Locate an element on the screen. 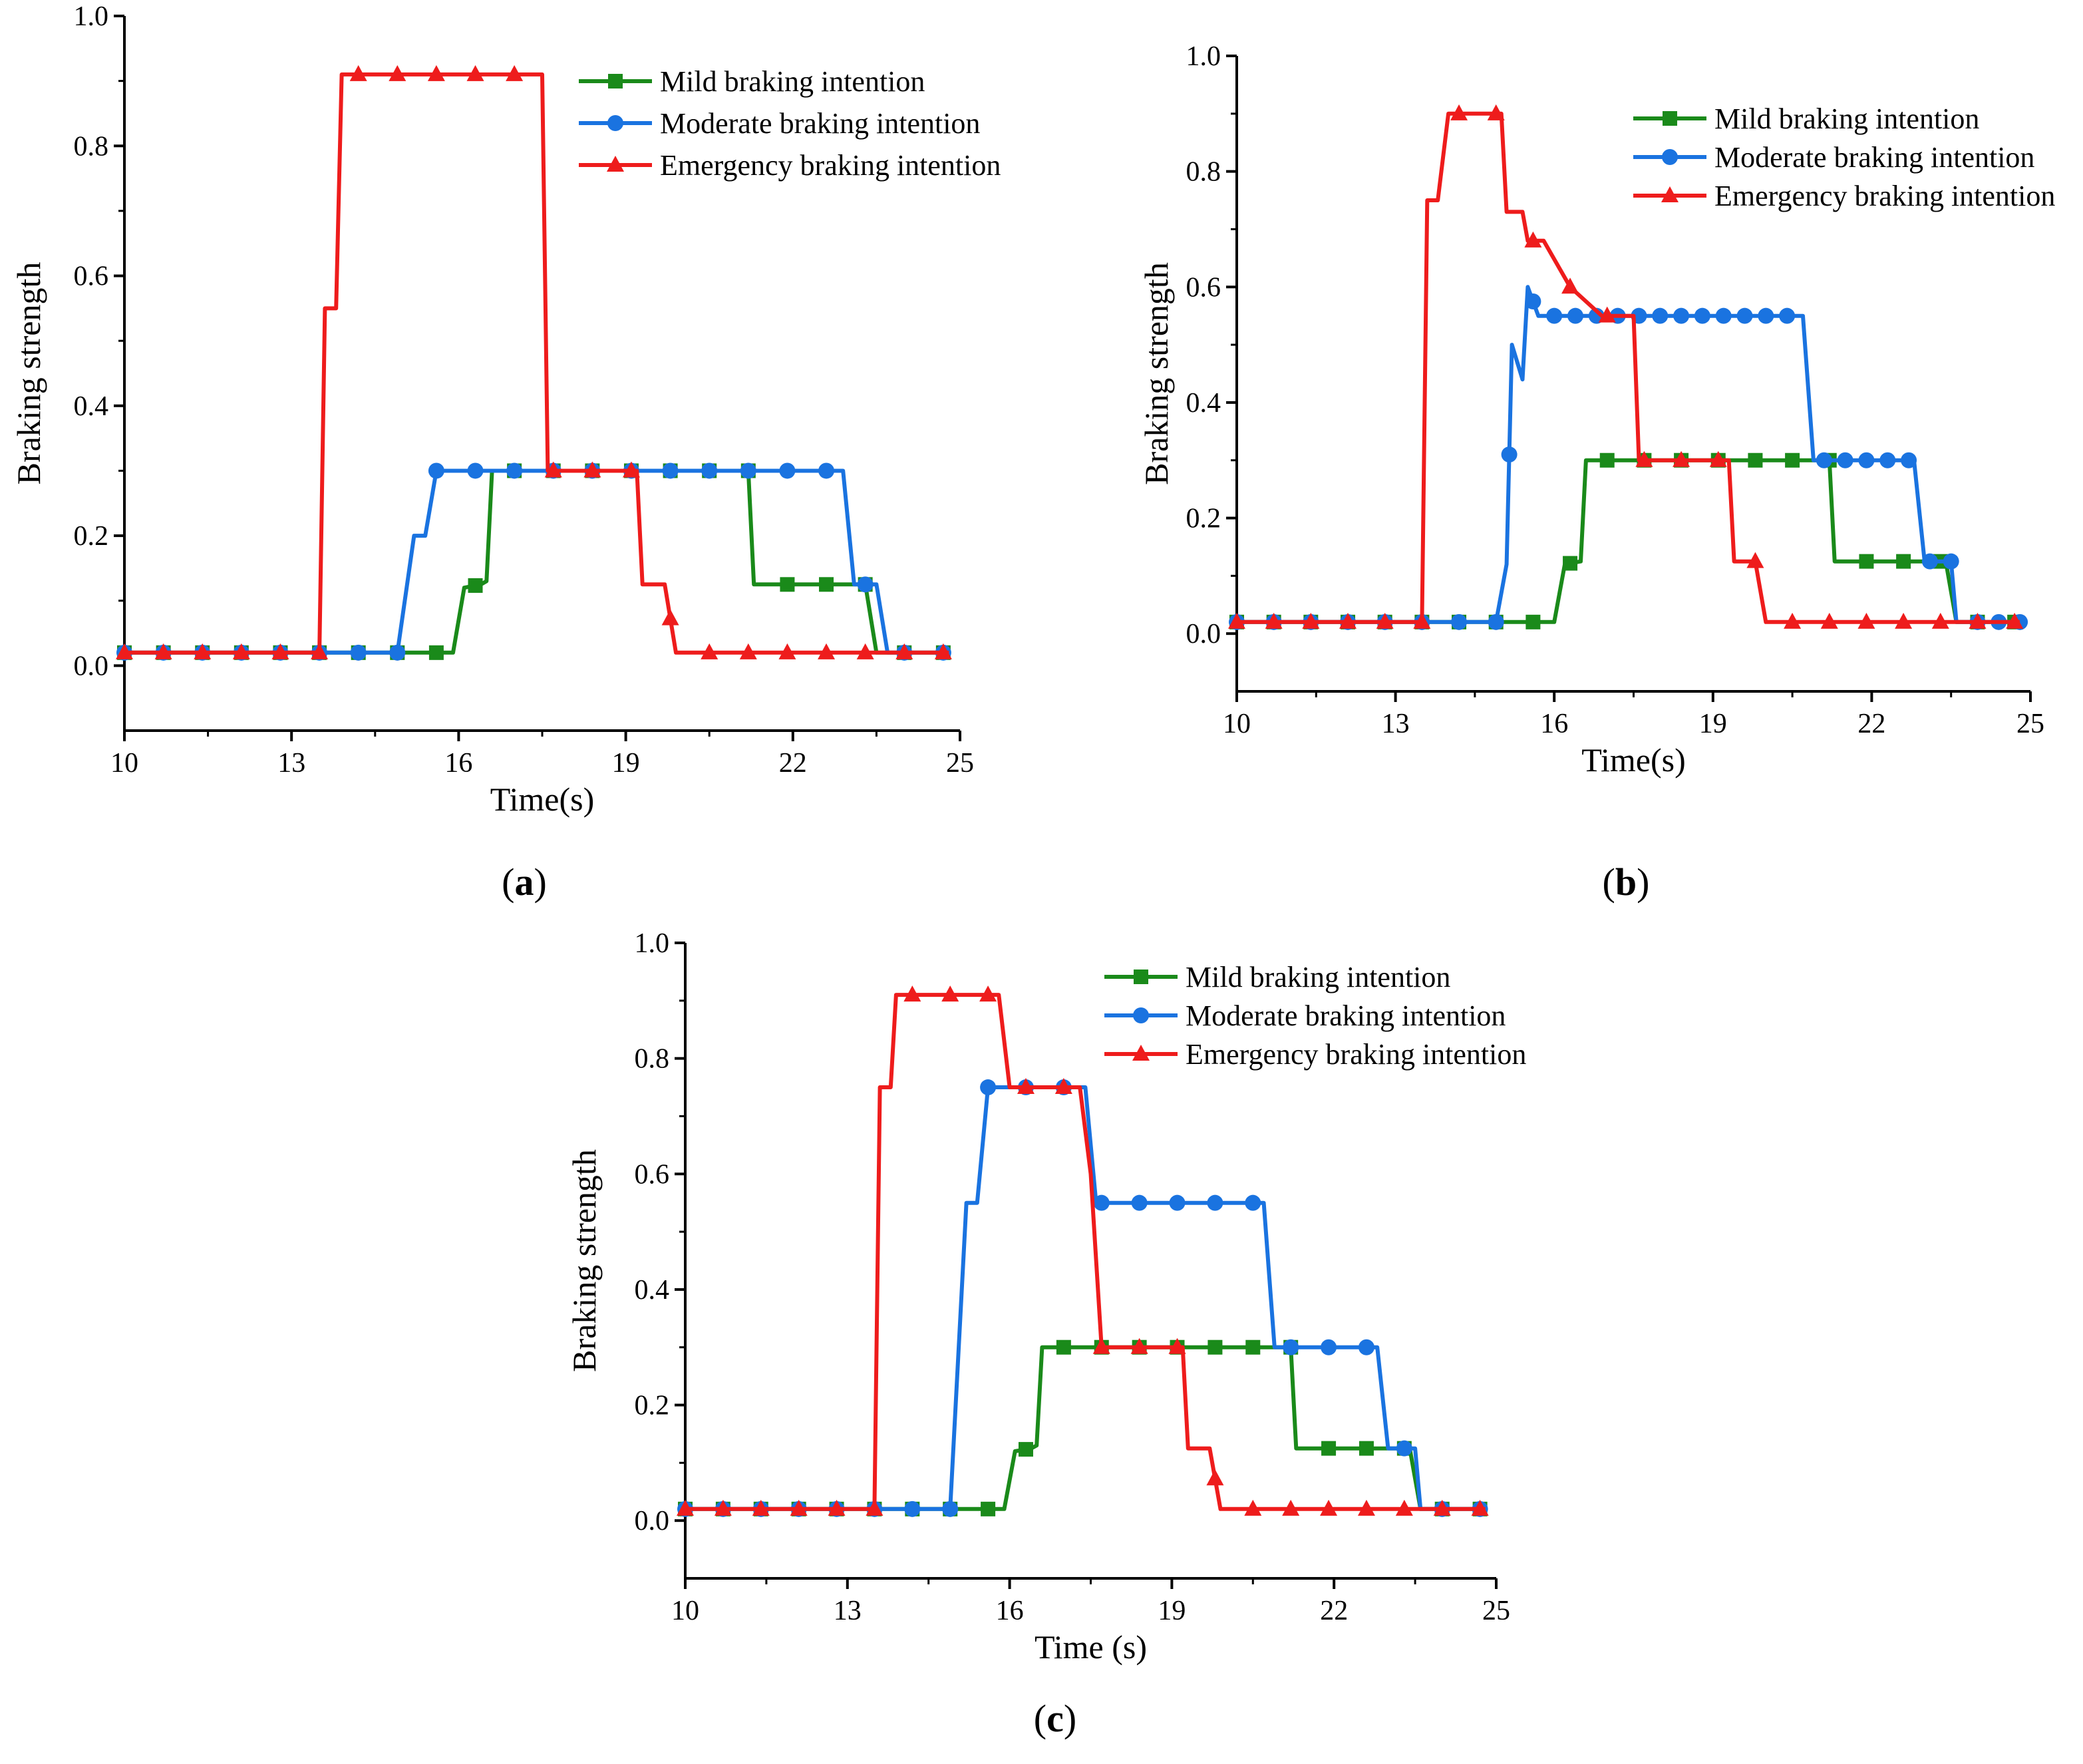 This screenshot has width=2083, height=1764. panel-label: (a) is located at coordinates (524, 882).